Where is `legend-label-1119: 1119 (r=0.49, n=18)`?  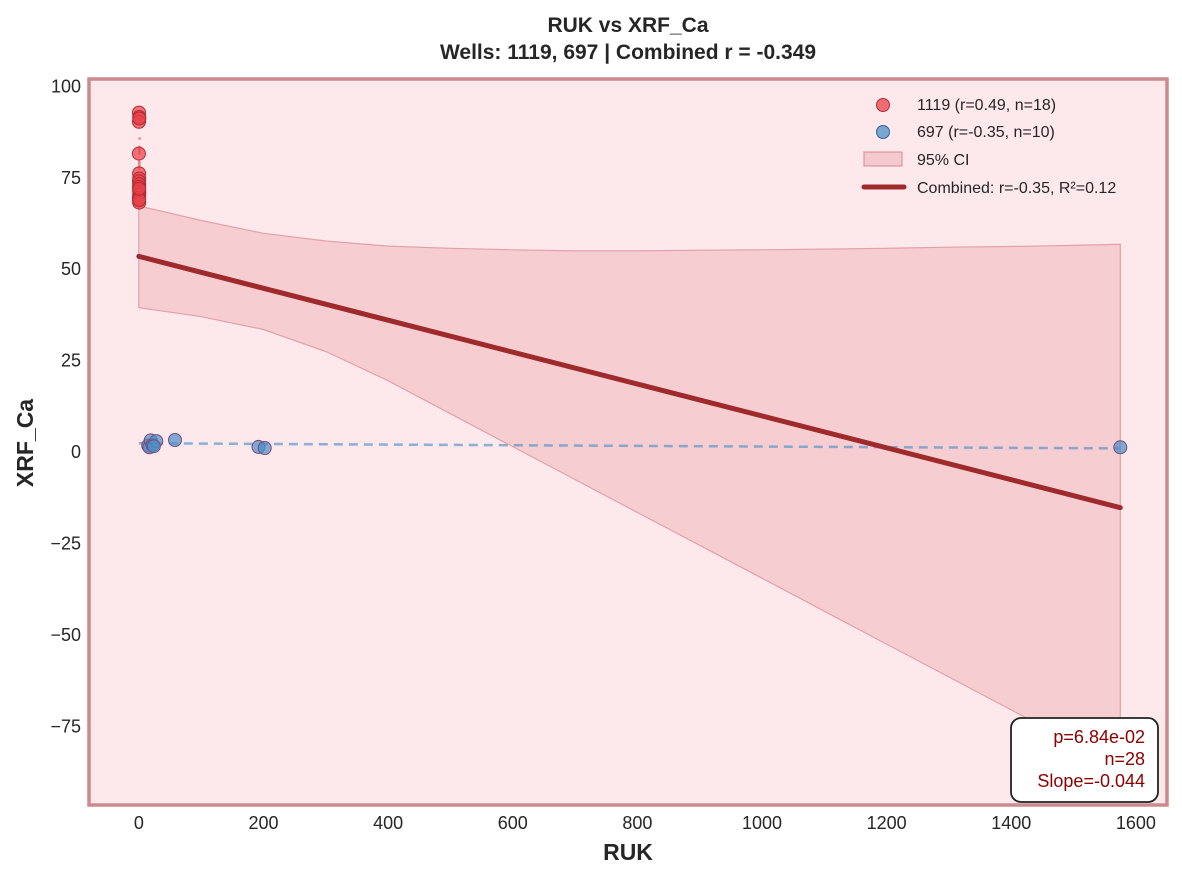
legend-label-1119: 1119 (r=0.49, n=18) is located at coordinates (986, 105).